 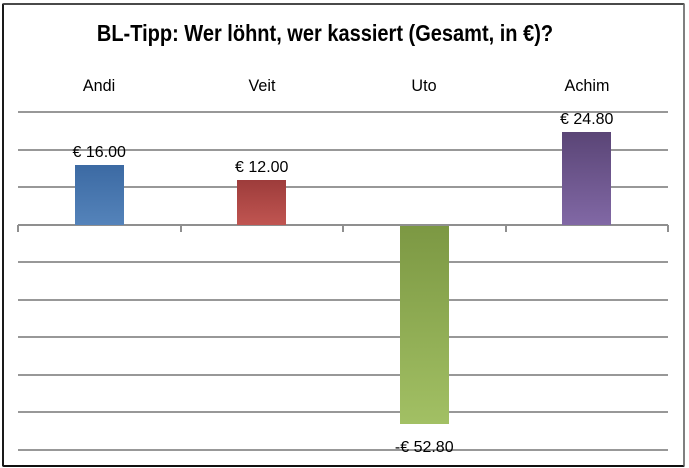 I want to click on category-label-uto: Uto, so click(x=424, y=85).